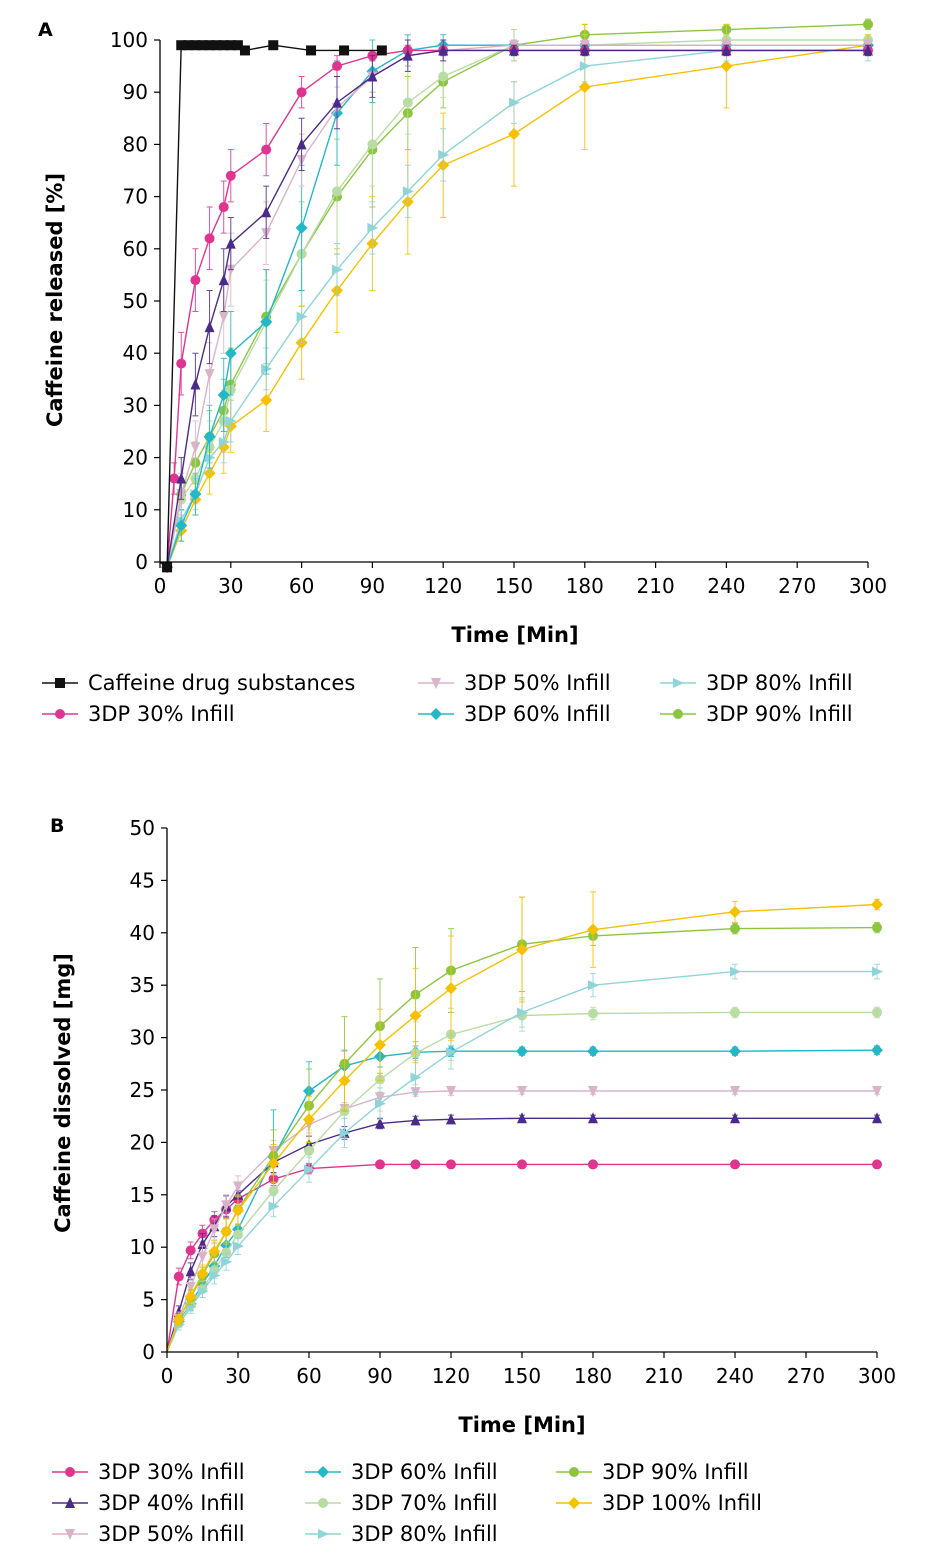 This screenshot has width=950, height=1560. Describe the element at coordinates (735, 1376) in the screenshot. I see `x-tick-label-b: 240` at that location.